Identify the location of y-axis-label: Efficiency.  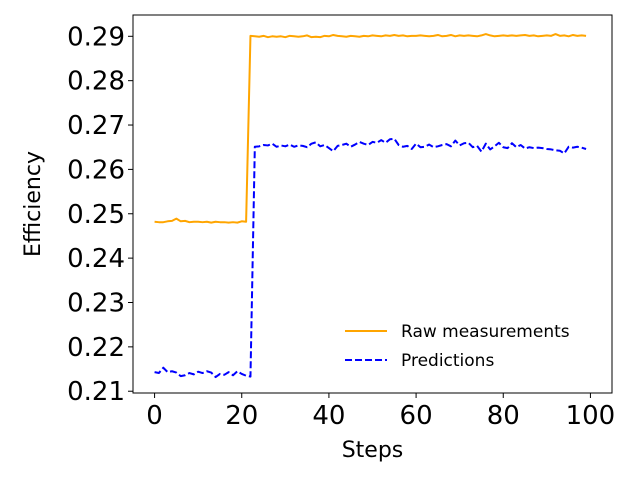
(33, 204).